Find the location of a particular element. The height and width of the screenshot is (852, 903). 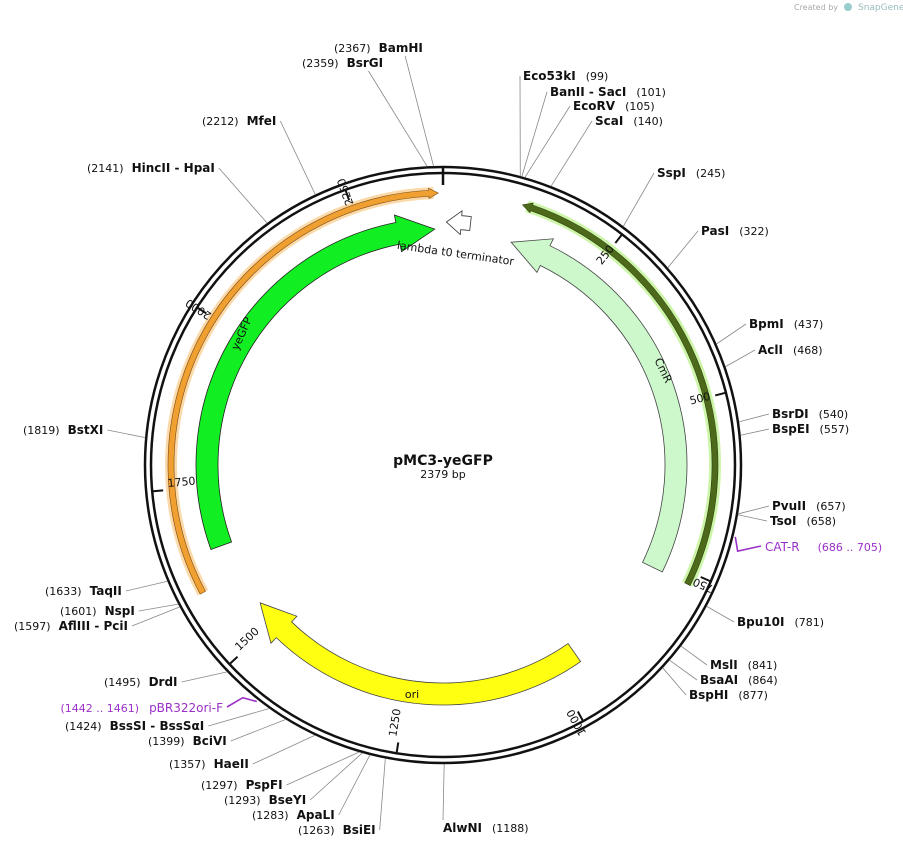

site-position: (864) is located at coordinates (763, 680).